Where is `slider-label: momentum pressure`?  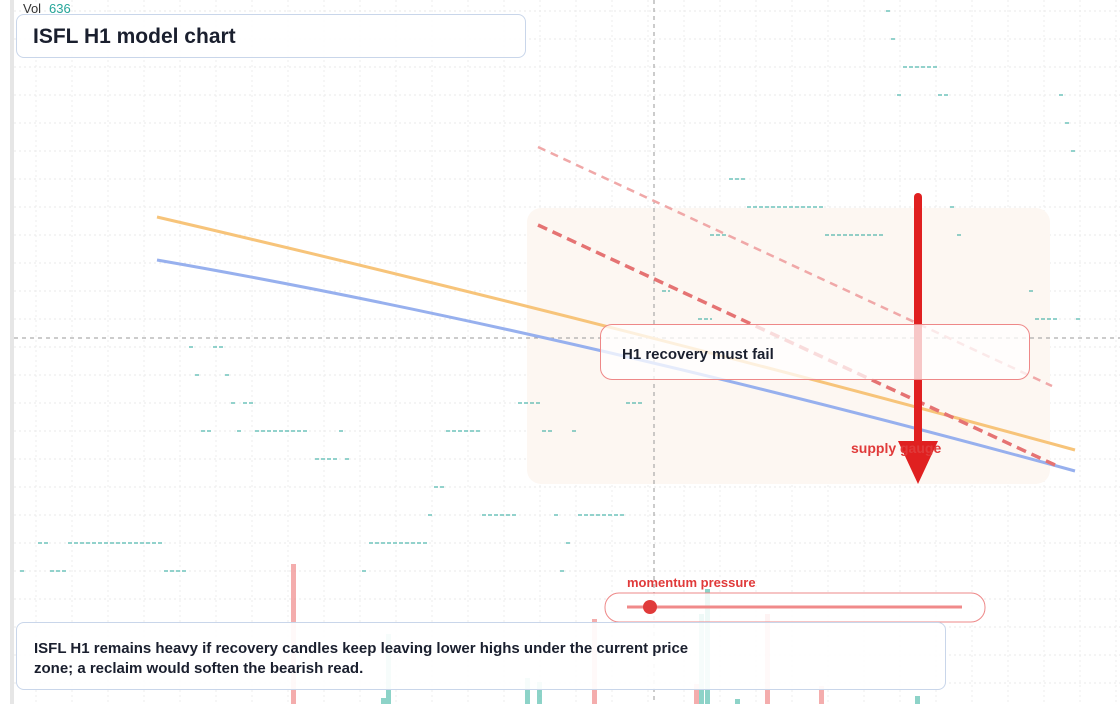 slider-label: momentum pressure is located at coordinates (691, 582).